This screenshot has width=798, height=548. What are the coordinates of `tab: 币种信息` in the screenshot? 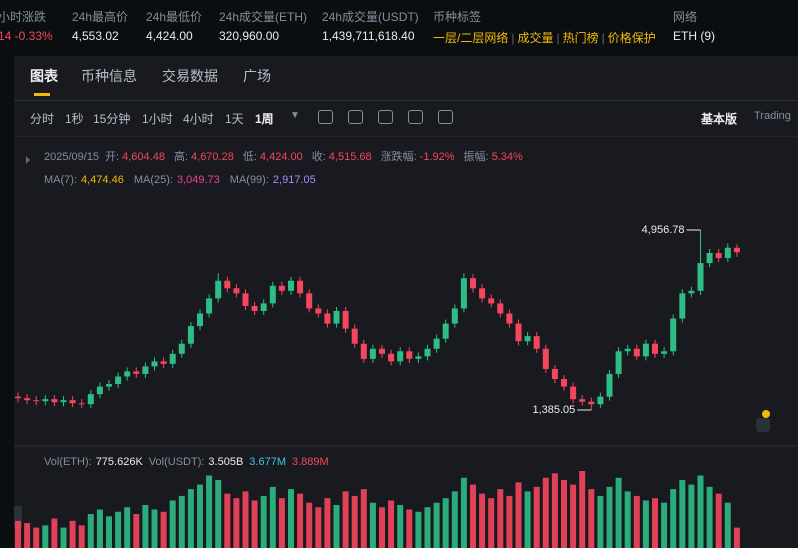 It's located at (109, 76).